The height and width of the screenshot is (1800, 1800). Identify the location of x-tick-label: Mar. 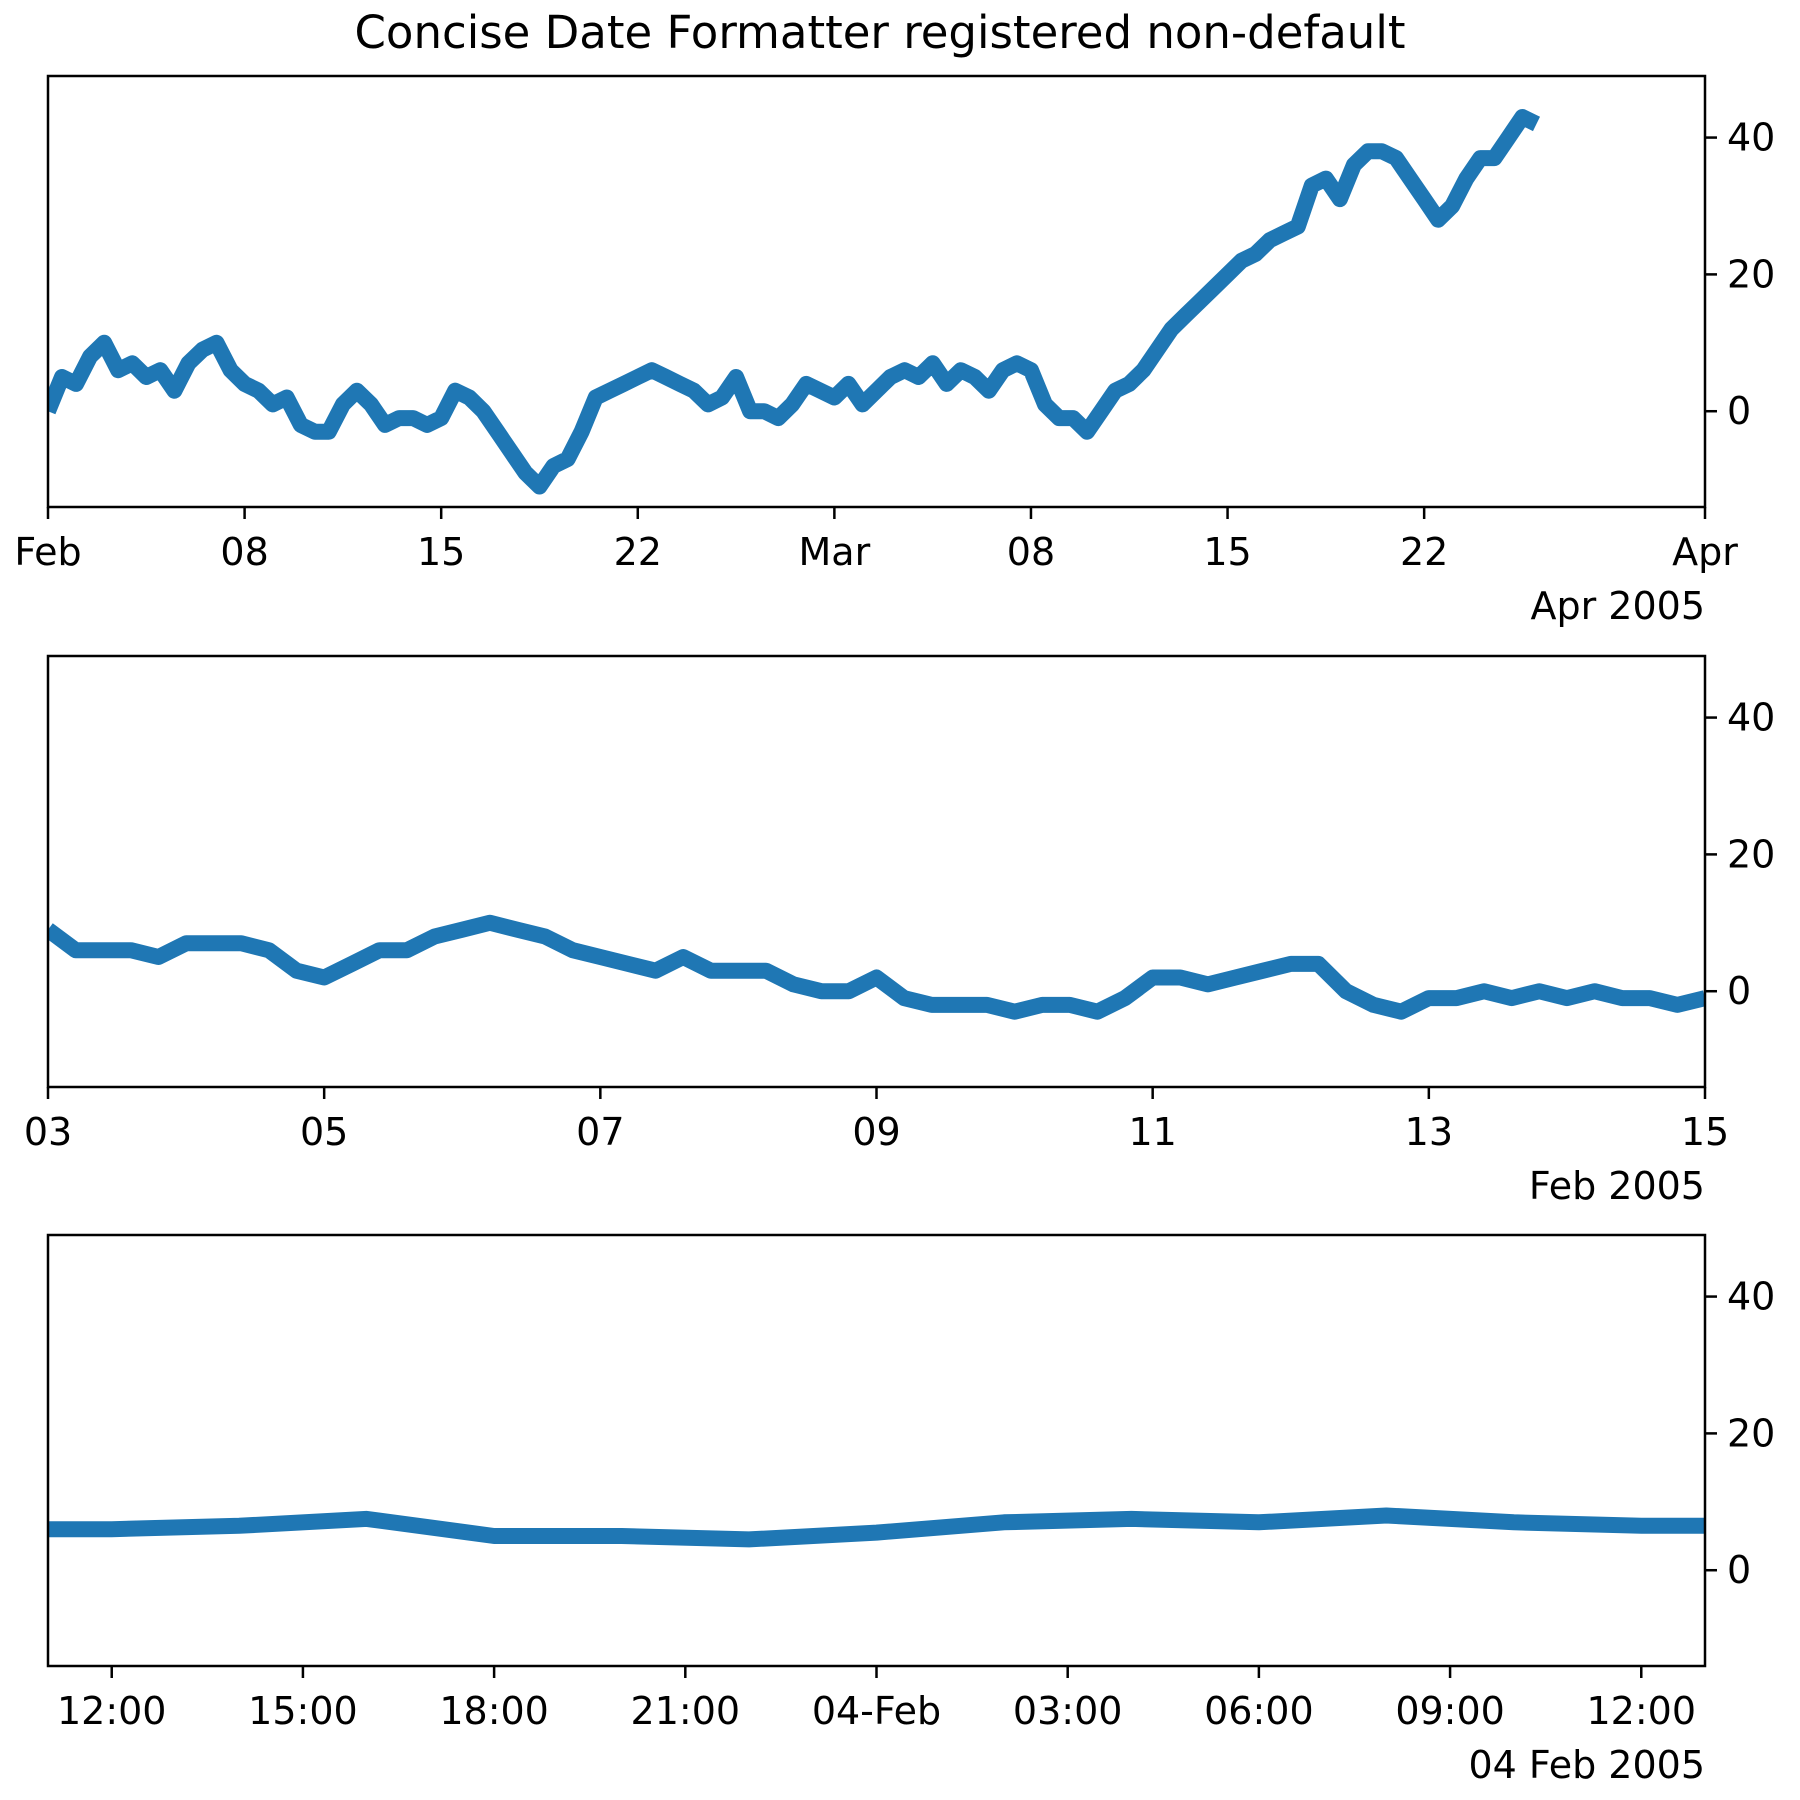
(835, 552).